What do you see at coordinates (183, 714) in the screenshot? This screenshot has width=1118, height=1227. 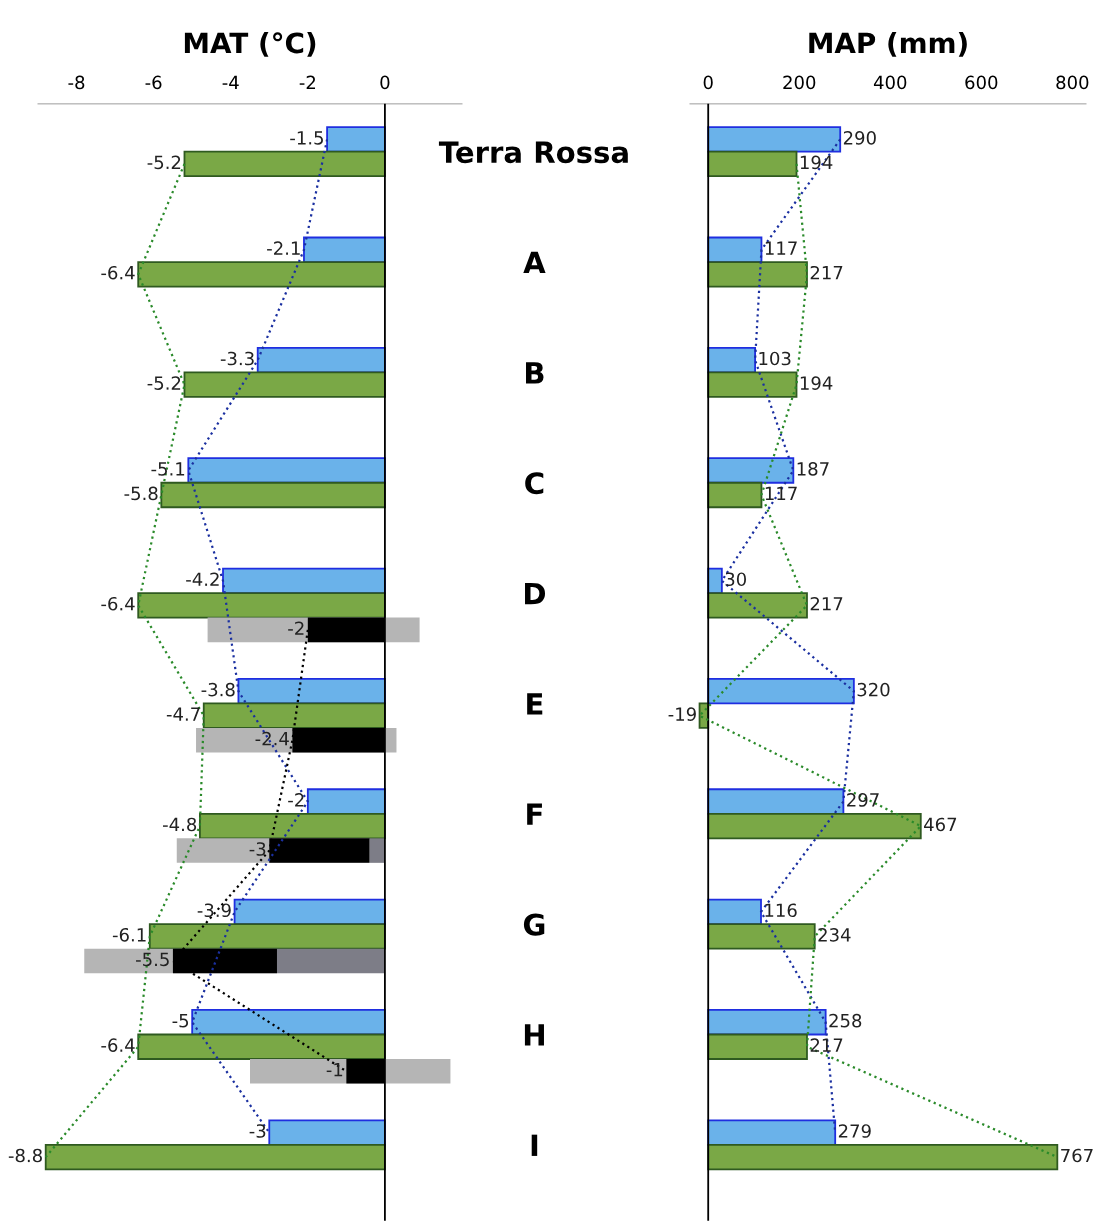 I see `data-label: -4.7` at bounding box center [183, 714].